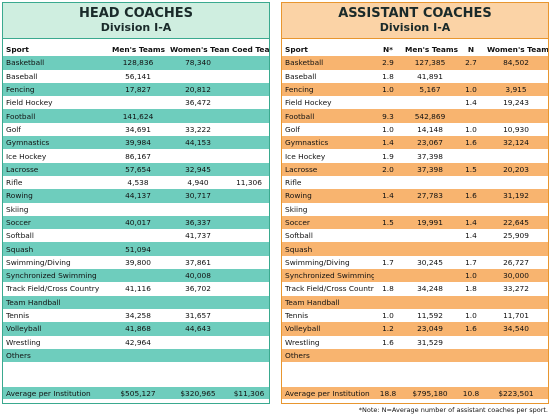  I want to click on cell: 127,385, so click(430, 63).